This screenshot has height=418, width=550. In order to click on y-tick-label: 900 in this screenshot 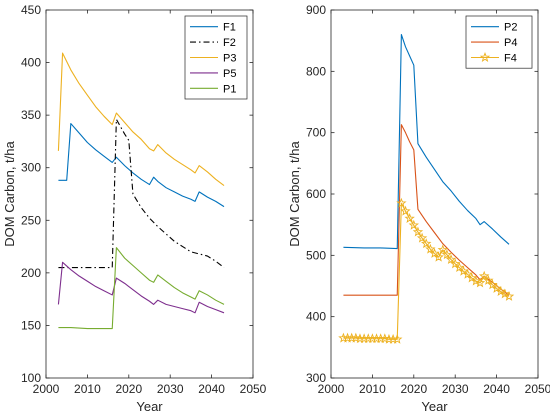, I will do `click(316, 10)`.